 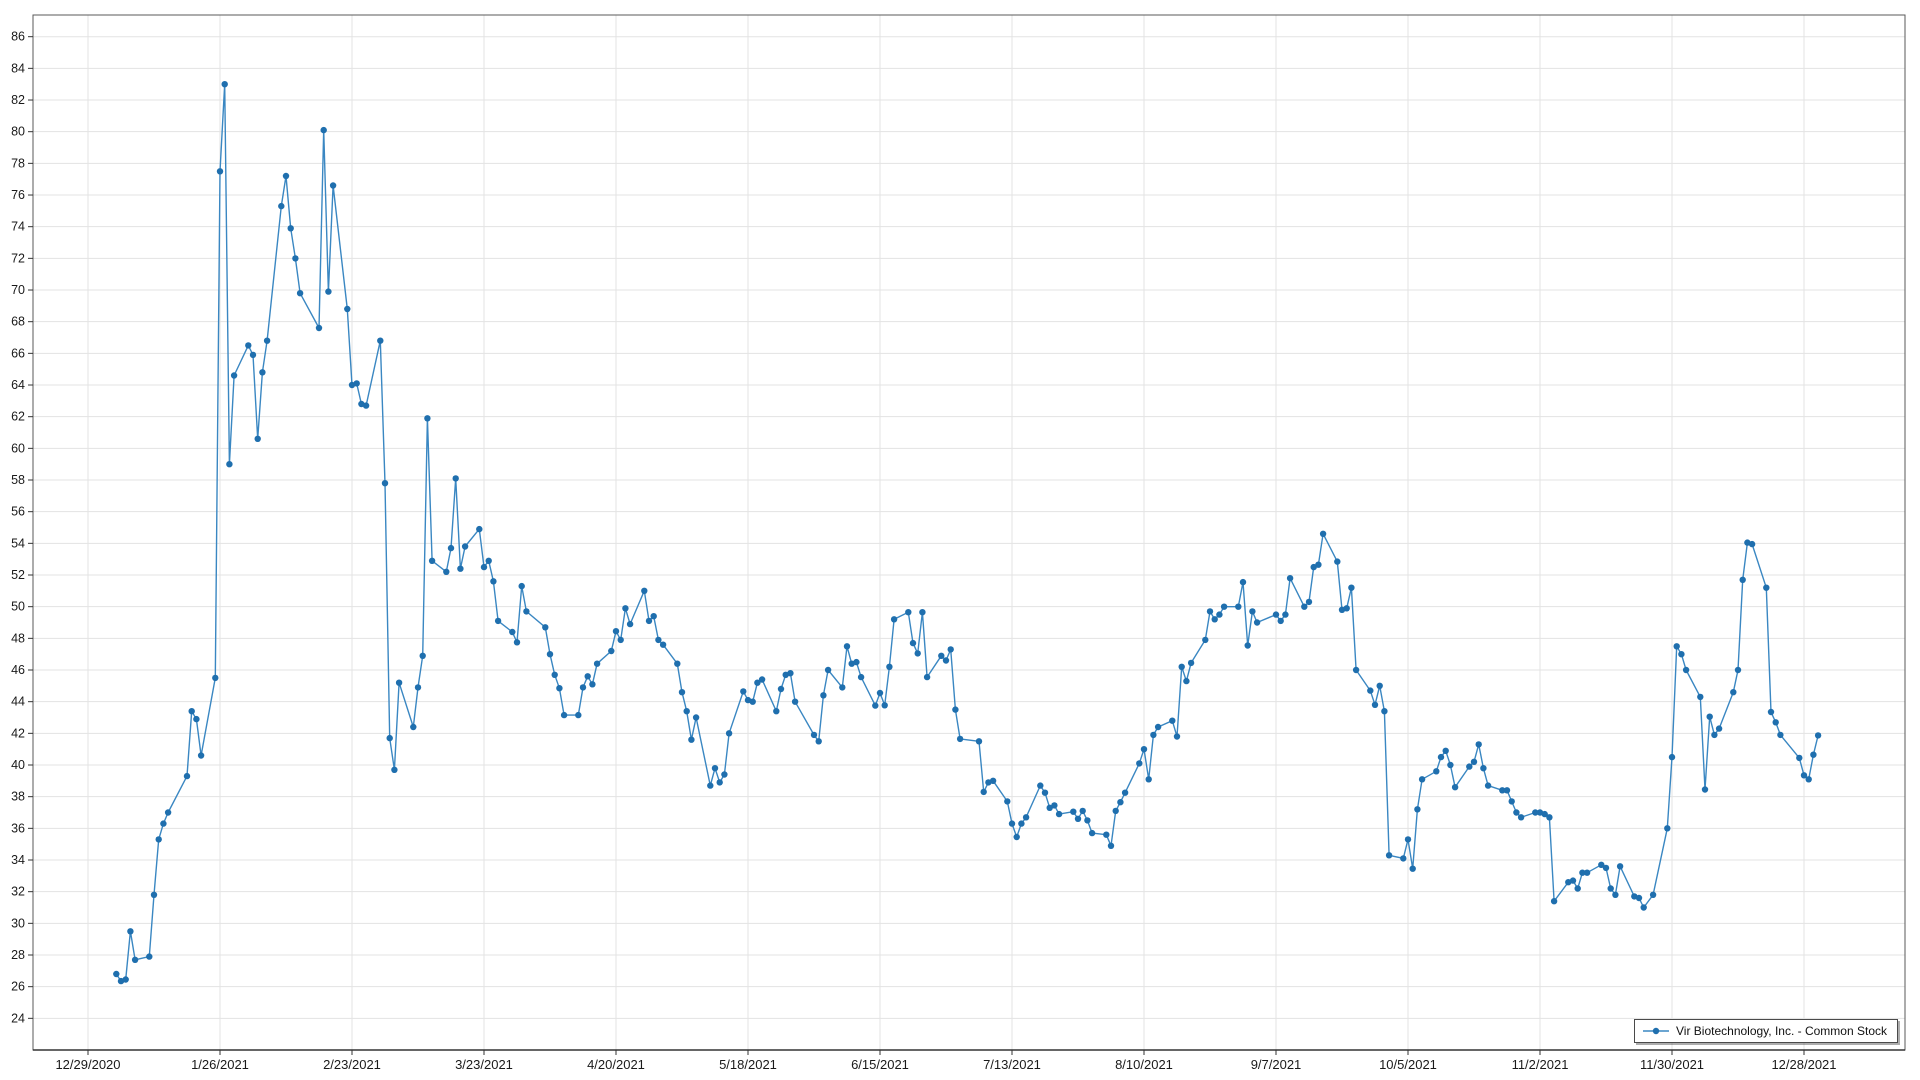 What do you see at coordinates (18, 322) in the screenshot?
I see `svg-text: 68` at bounding box center [18, 322].